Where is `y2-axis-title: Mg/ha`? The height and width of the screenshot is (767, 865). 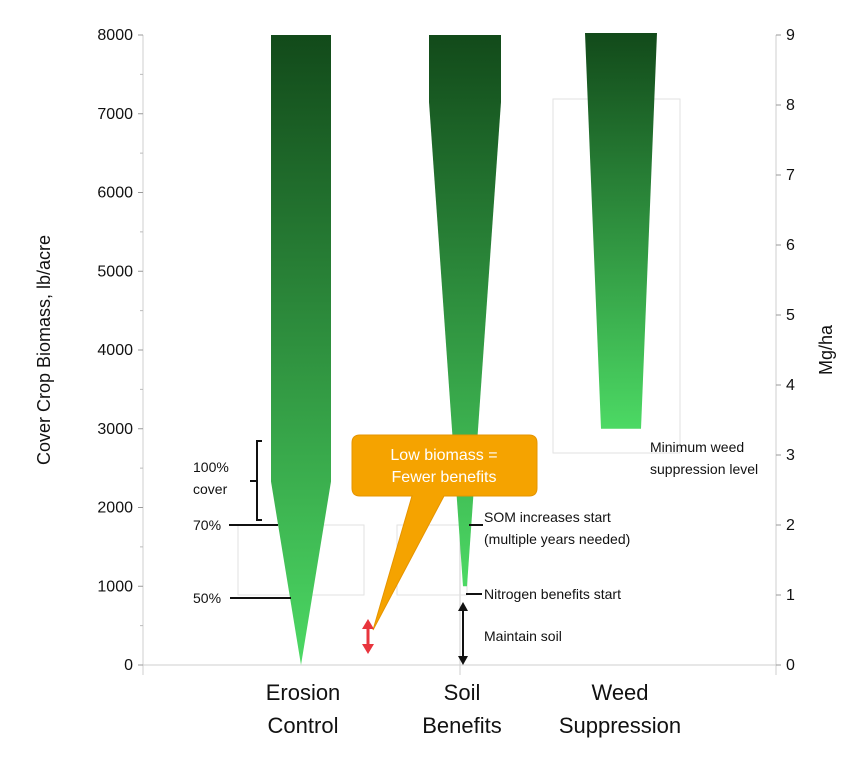
y2-axis-title: Mg/ha is located at coordinates (826, 349).